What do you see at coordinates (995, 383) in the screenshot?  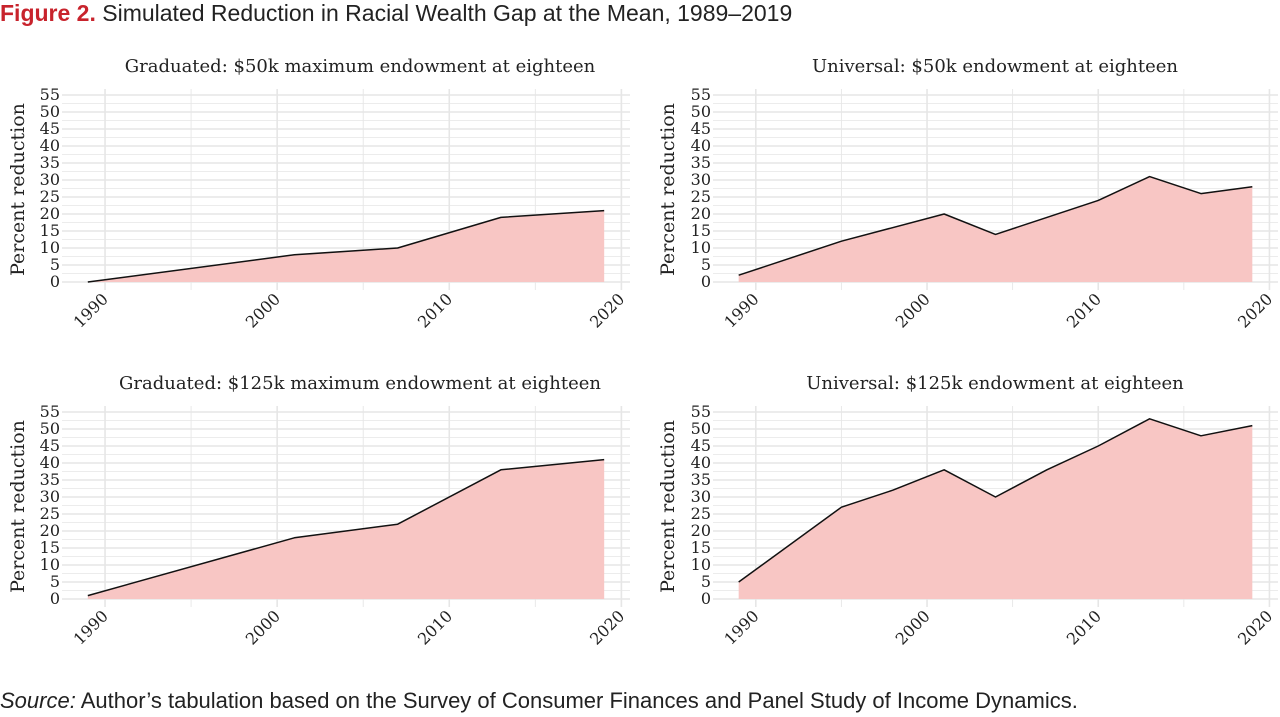 I see `panel-title: Universal: $125k endowment at eighteen` at bounding box center [995, 383].